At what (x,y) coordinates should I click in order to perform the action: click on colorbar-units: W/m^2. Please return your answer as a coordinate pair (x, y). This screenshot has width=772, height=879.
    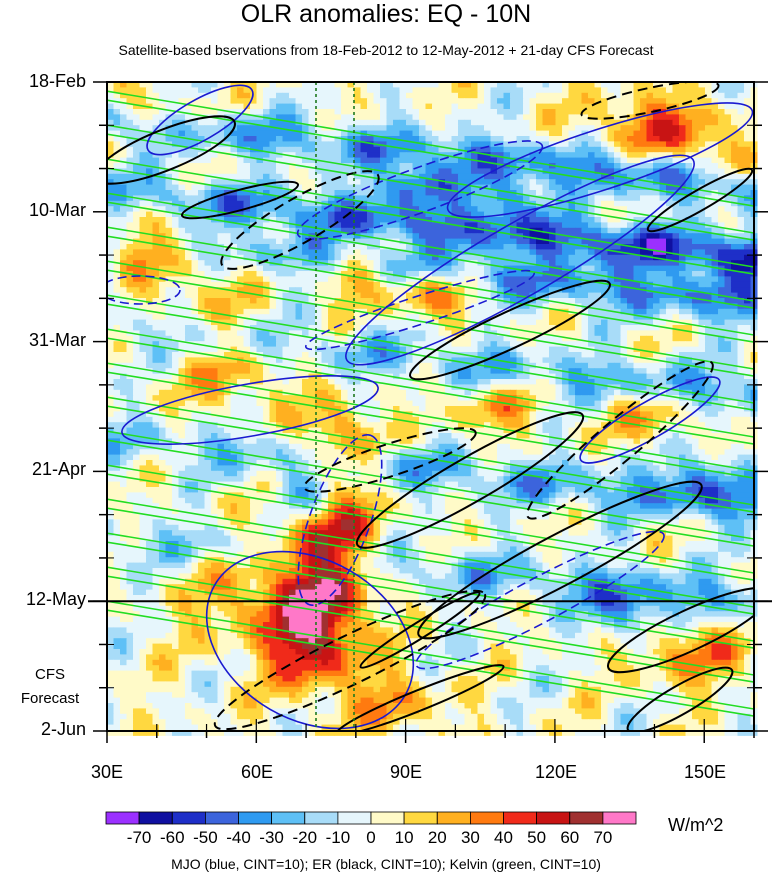
    Looking at the image, I should click on (696, 825).